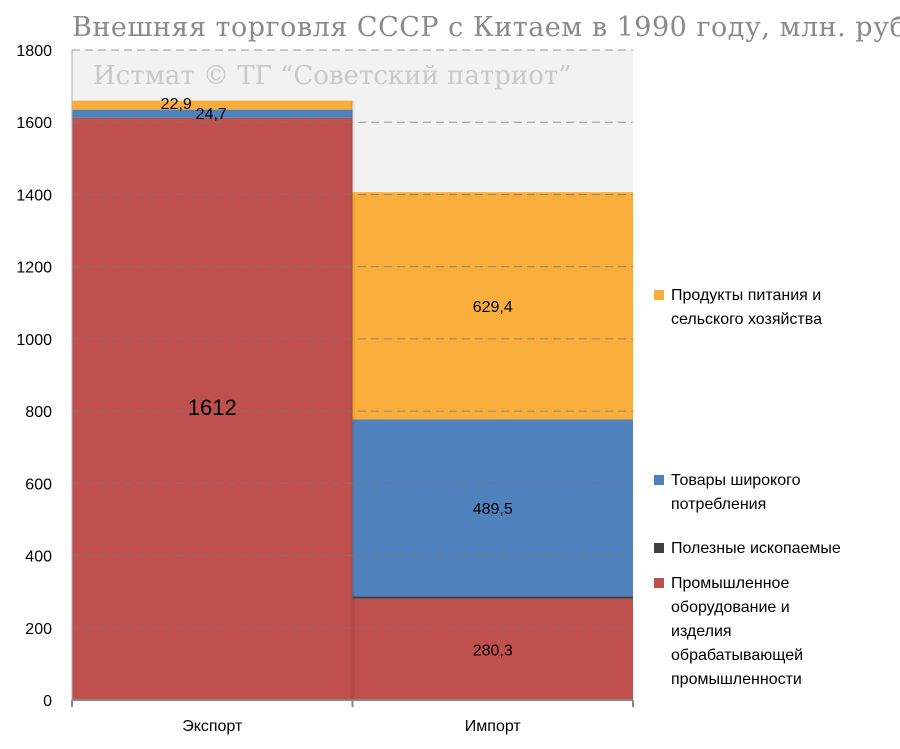 This screenshot has width=900, height=749. What do you see at coordinates (38, 629) in the screenshot?
I see `y-tick-label: 200` at bounding box center [38, 629].